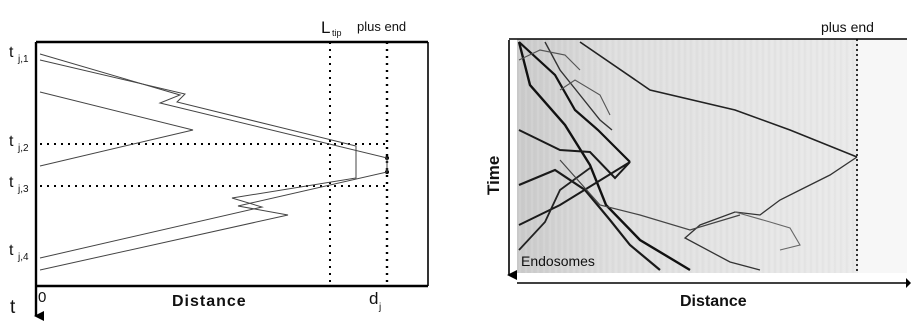 The height and width of the screenshot is (323, 911). What do you see at coordinates (908, 283) in the screenshot?
I see `distance-arrowhead` at bounding box center [908, 283].